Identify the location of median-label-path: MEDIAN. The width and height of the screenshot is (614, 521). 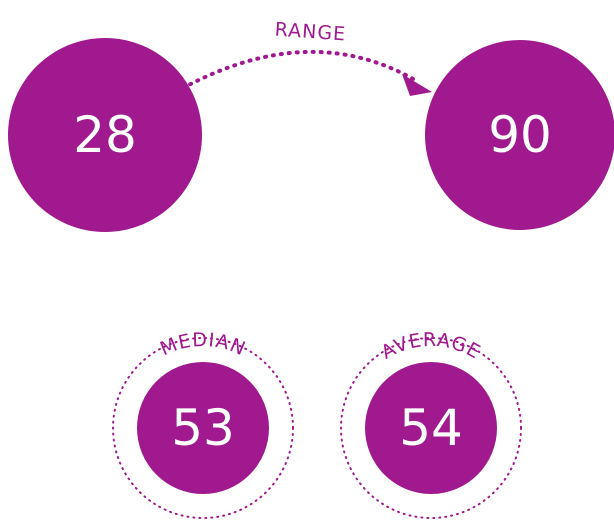
(202, 344).